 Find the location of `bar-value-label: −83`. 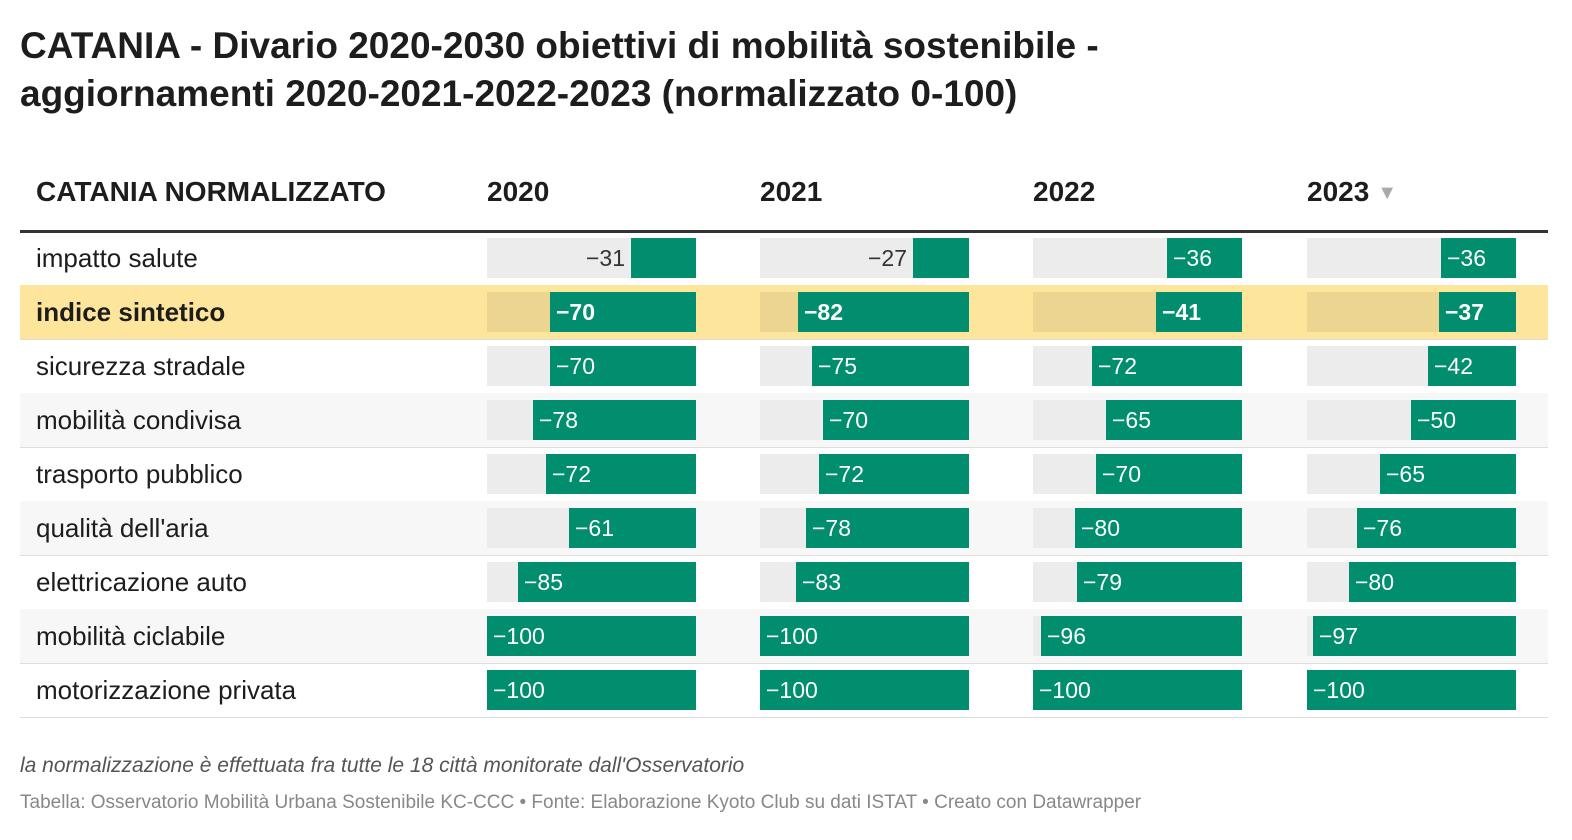

bar-value-label: −83 is located at coordinates (822, 582).